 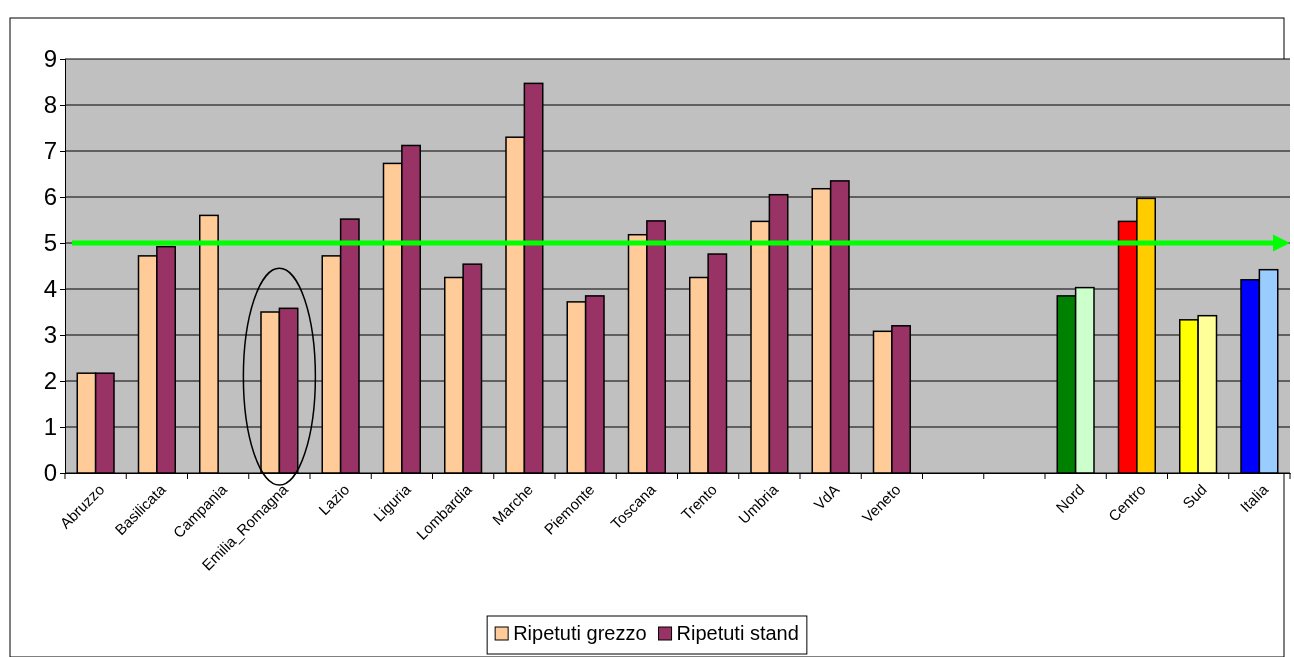 I want to click on y-tick-label: 0, so click(x=50, y=473).